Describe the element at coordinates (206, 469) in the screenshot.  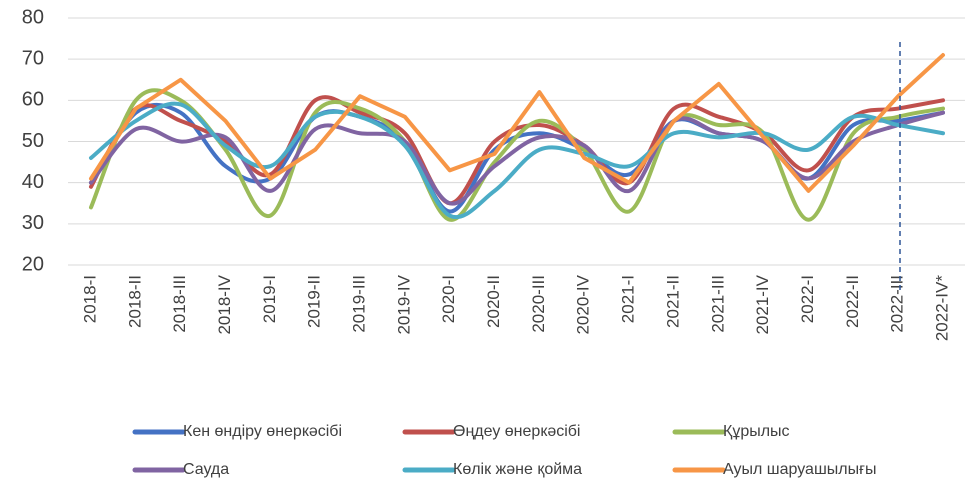
I see `legend-label: Сауда` at that location.